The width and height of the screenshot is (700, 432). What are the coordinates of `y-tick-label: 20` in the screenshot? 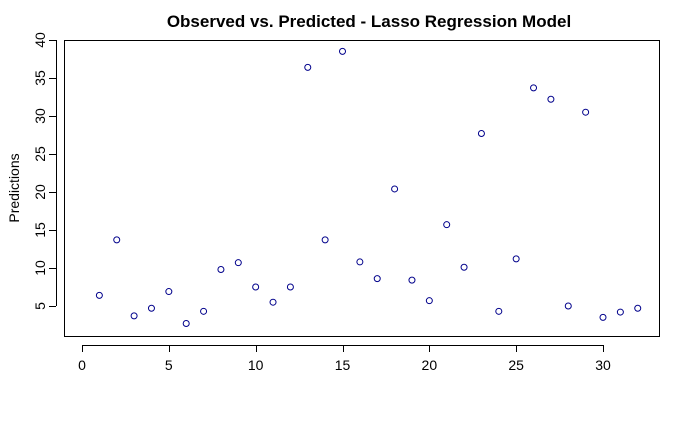 It's located at (40, 192).